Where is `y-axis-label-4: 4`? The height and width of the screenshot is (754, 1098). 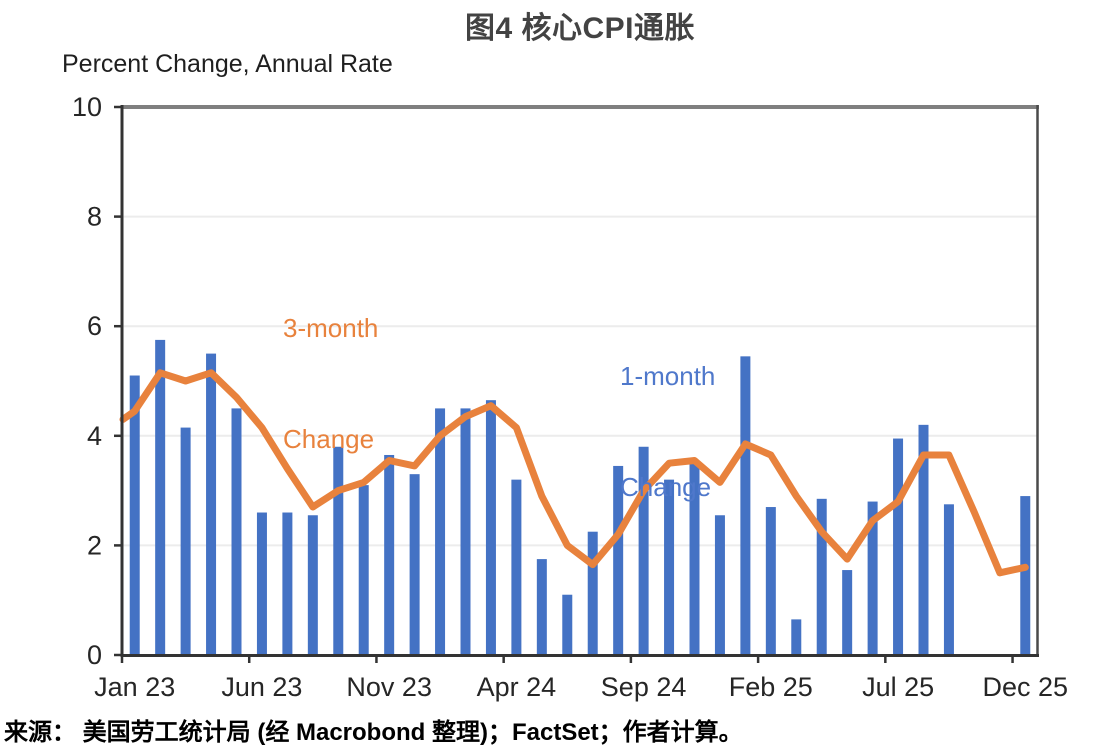 y-axis-label-4: 4 is located at coordinates (94, 436).